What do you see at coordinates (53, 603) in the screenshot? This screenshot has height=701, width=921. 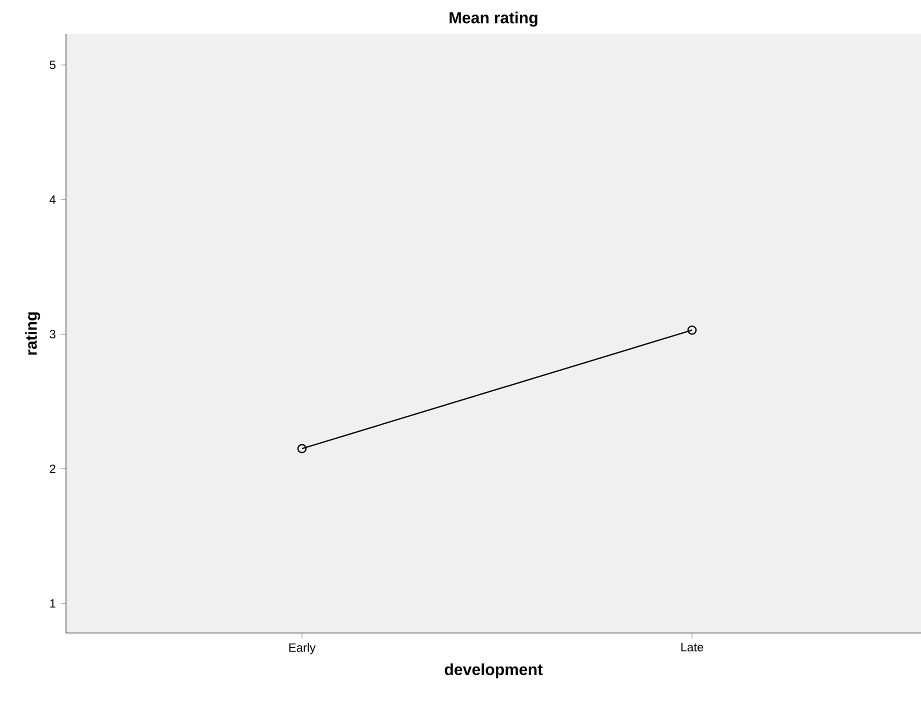 I see `y-tick-label: 1` at bounding box center [53, 603].